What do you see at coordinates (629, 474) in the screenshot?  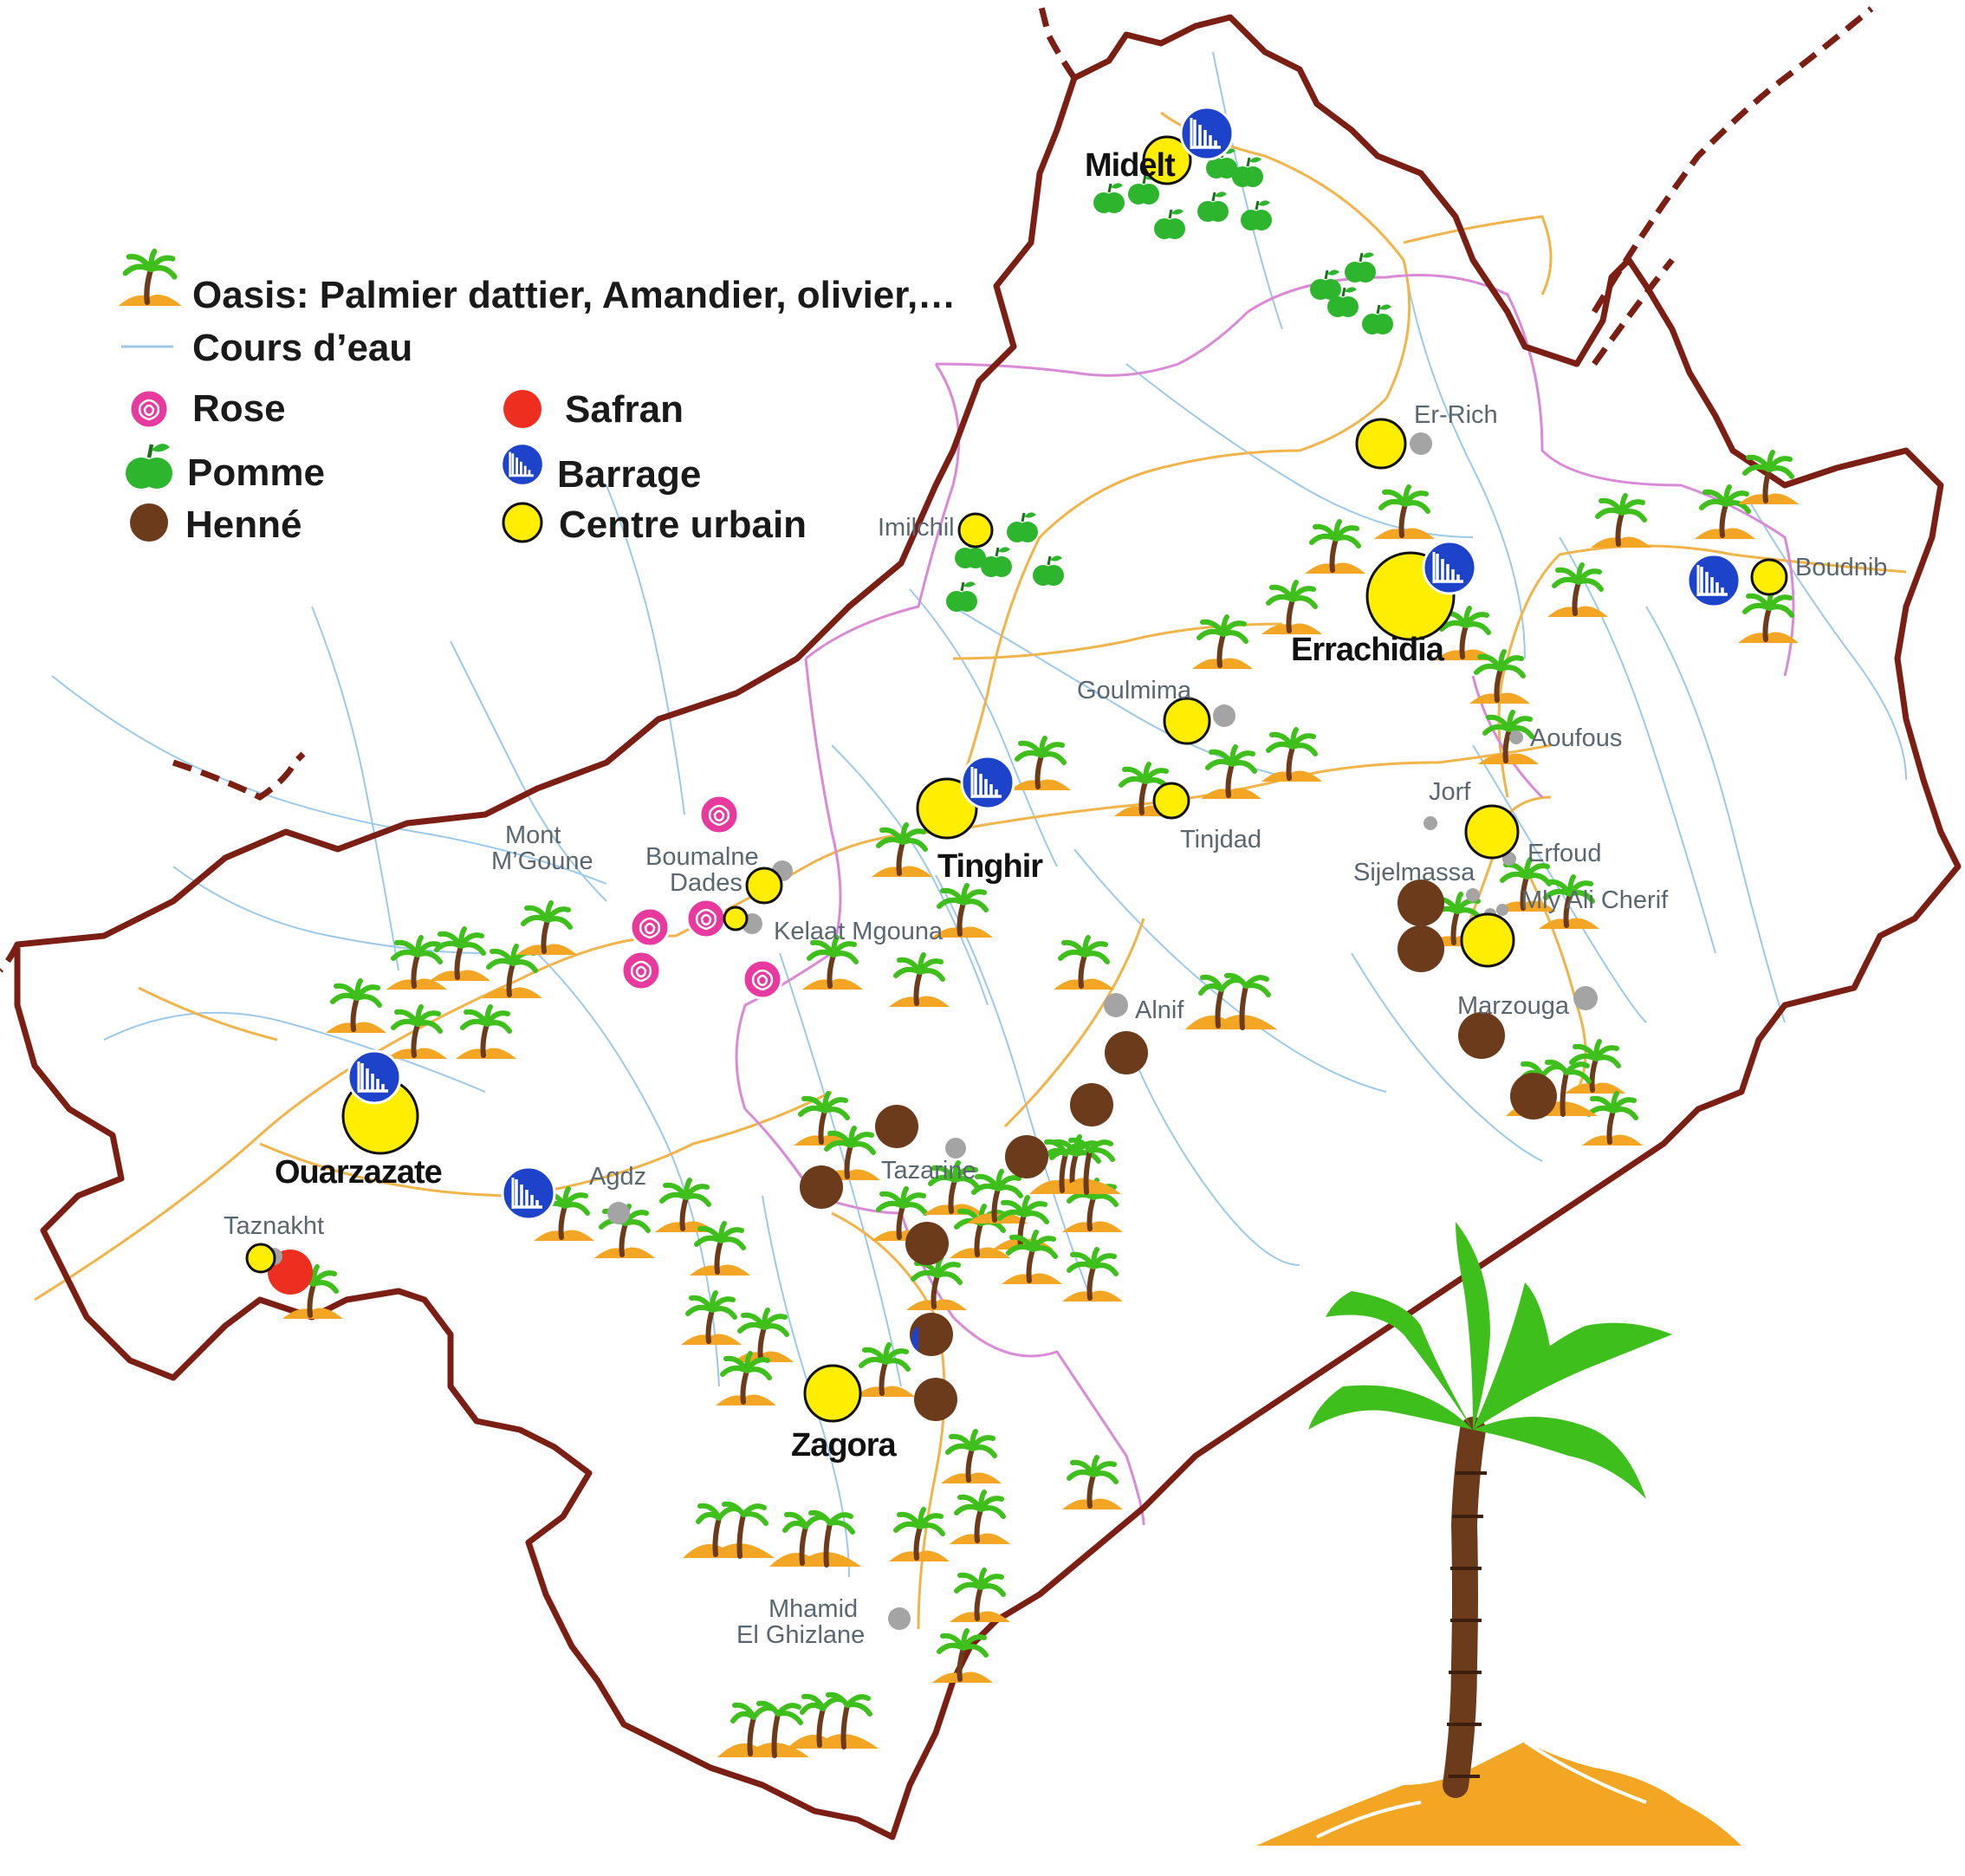 I see `legend-label-dam: Barrage` at bounding box center [629, 474].